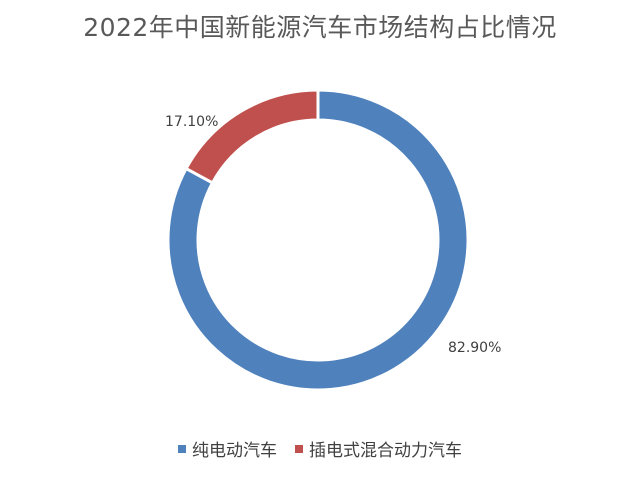 Image resolution: width=640 pixels, height=483 pixels. What do you see at coordinates (474, 348) in the screenshot?
I see `slice-label-bev: 82.90%` at bounding box center [474, 348].